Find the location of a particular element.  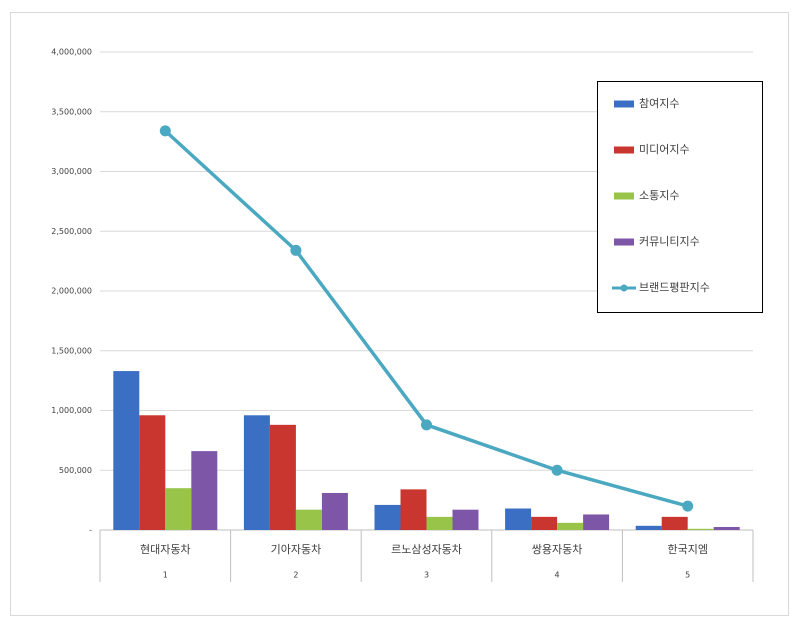

x-tick-label: 쌍용자동차 is located at coordinates (557, 549).